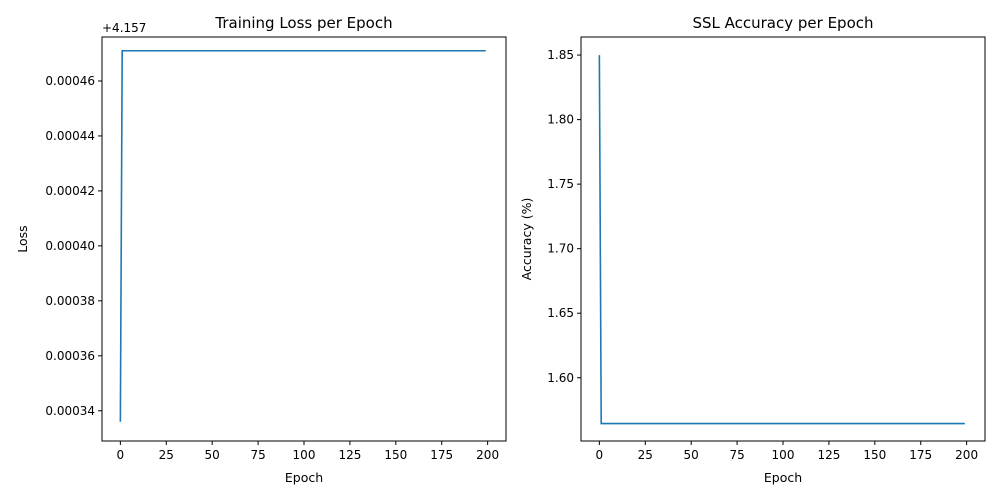 This screenshot has height=500, width=1000. I want to click on loss-x-axis-label: Epoch, so click(304, 477).